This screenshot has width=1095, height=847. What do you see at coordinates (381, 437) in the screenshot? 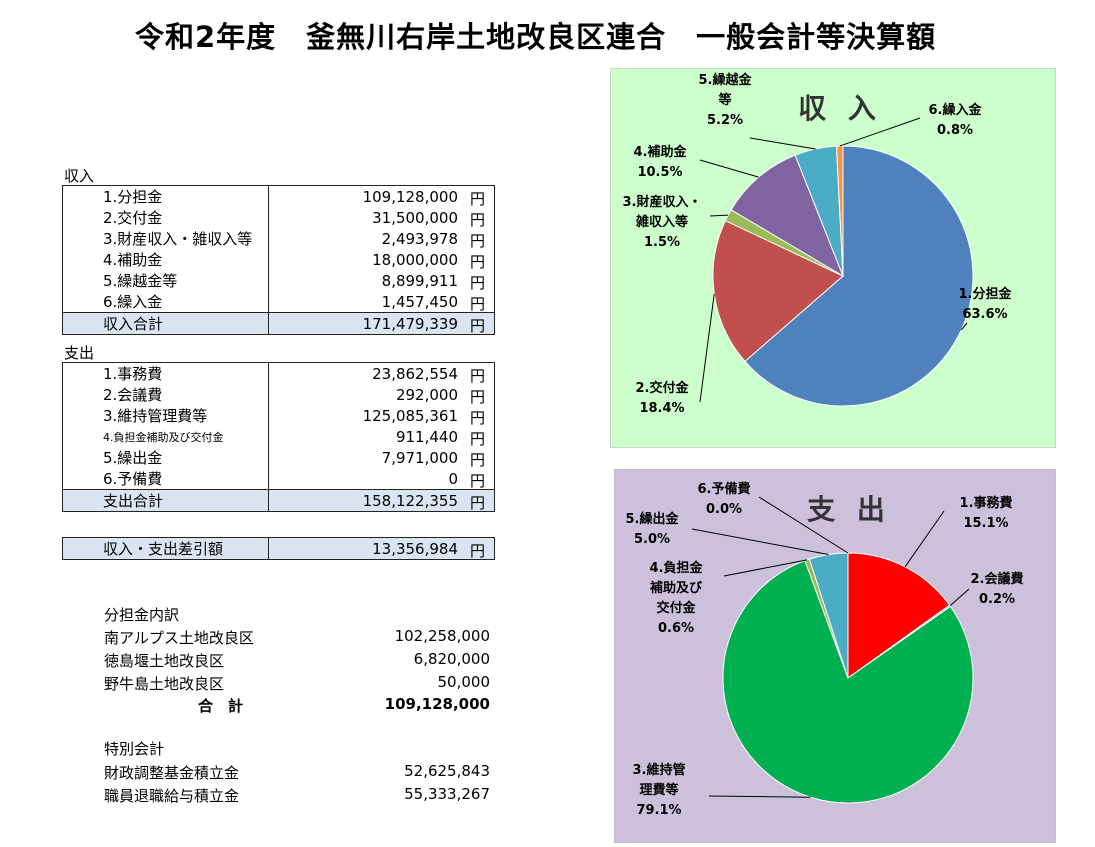
I see `expense-item-amount: 911,440 円` at bounding box center [381, 437].